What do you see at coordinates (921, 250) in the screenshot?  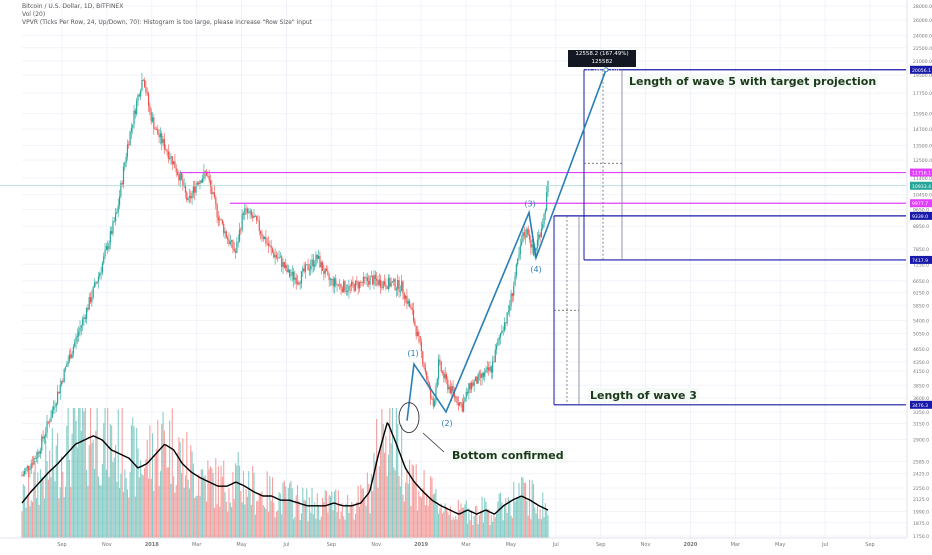 I see `y-tick-label: 7850.0` at bounding box center [921, 250].